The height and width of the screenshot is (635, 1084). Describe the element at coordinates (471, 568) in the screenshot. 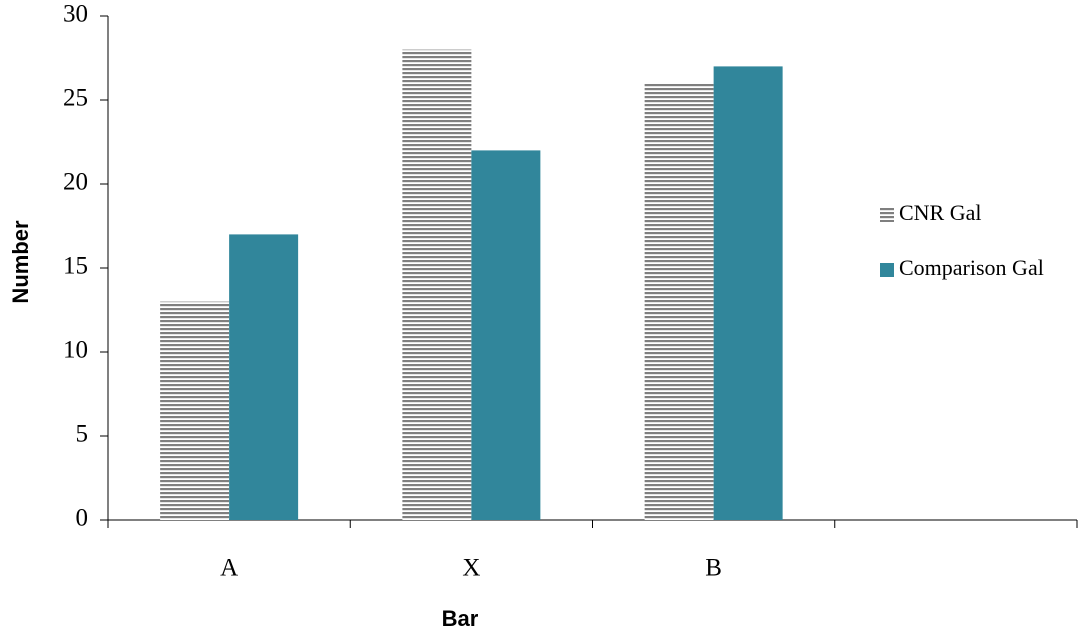

I see `x-tick-label: X` at that location.